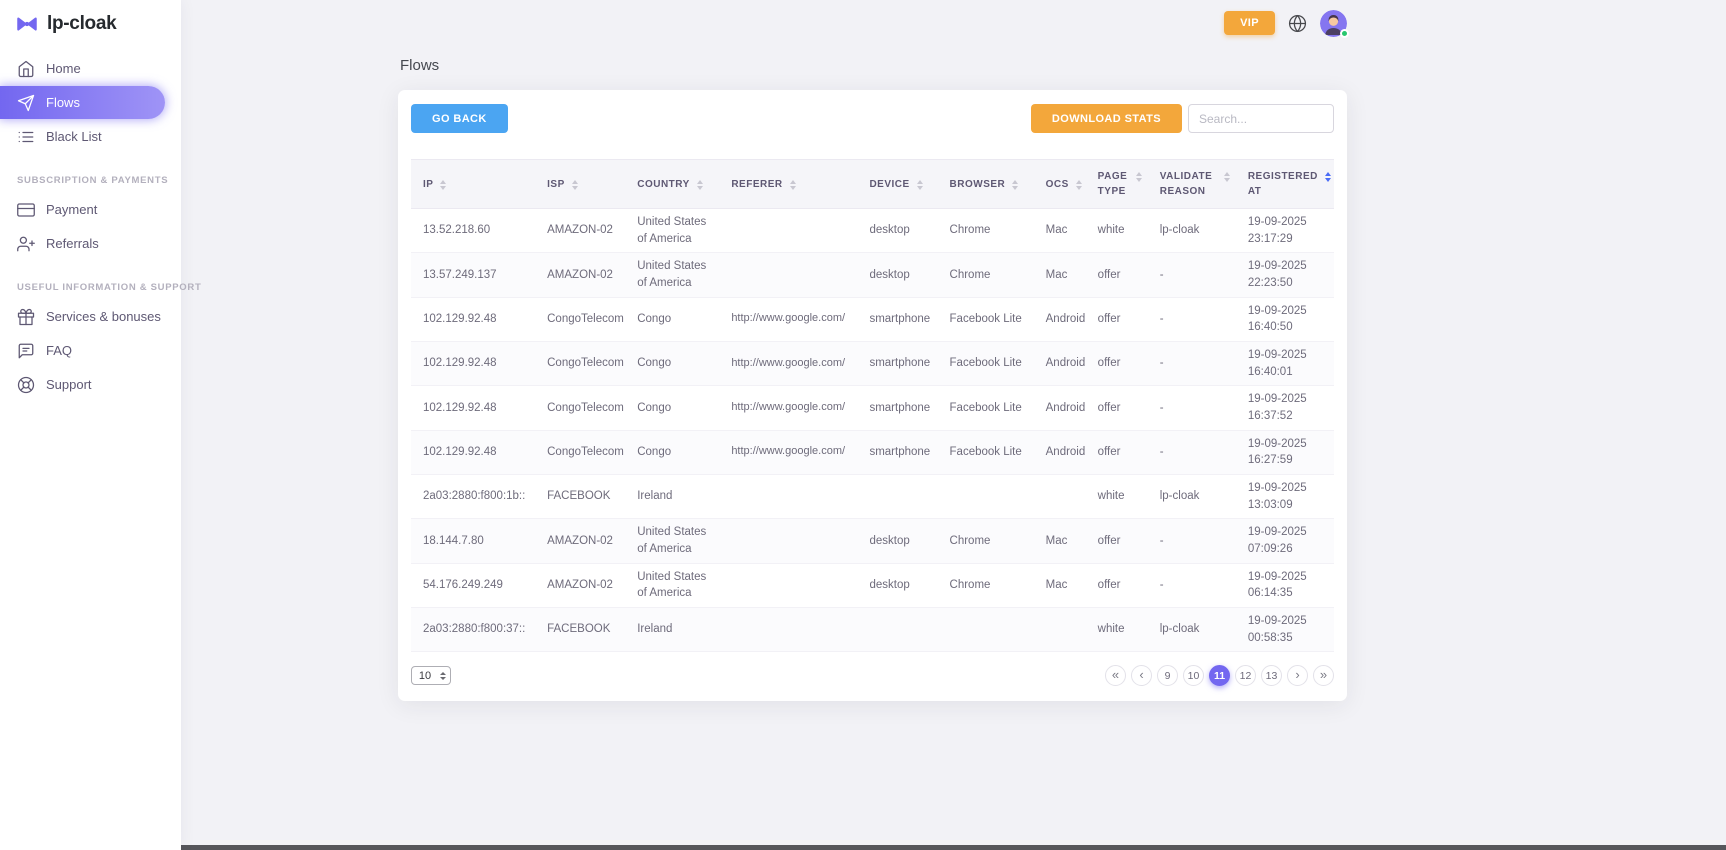 The width and height of the screenshot is (1726, 850). I want to click on column-header-registered_at: REGISTERED AT, so click(1284, 184).